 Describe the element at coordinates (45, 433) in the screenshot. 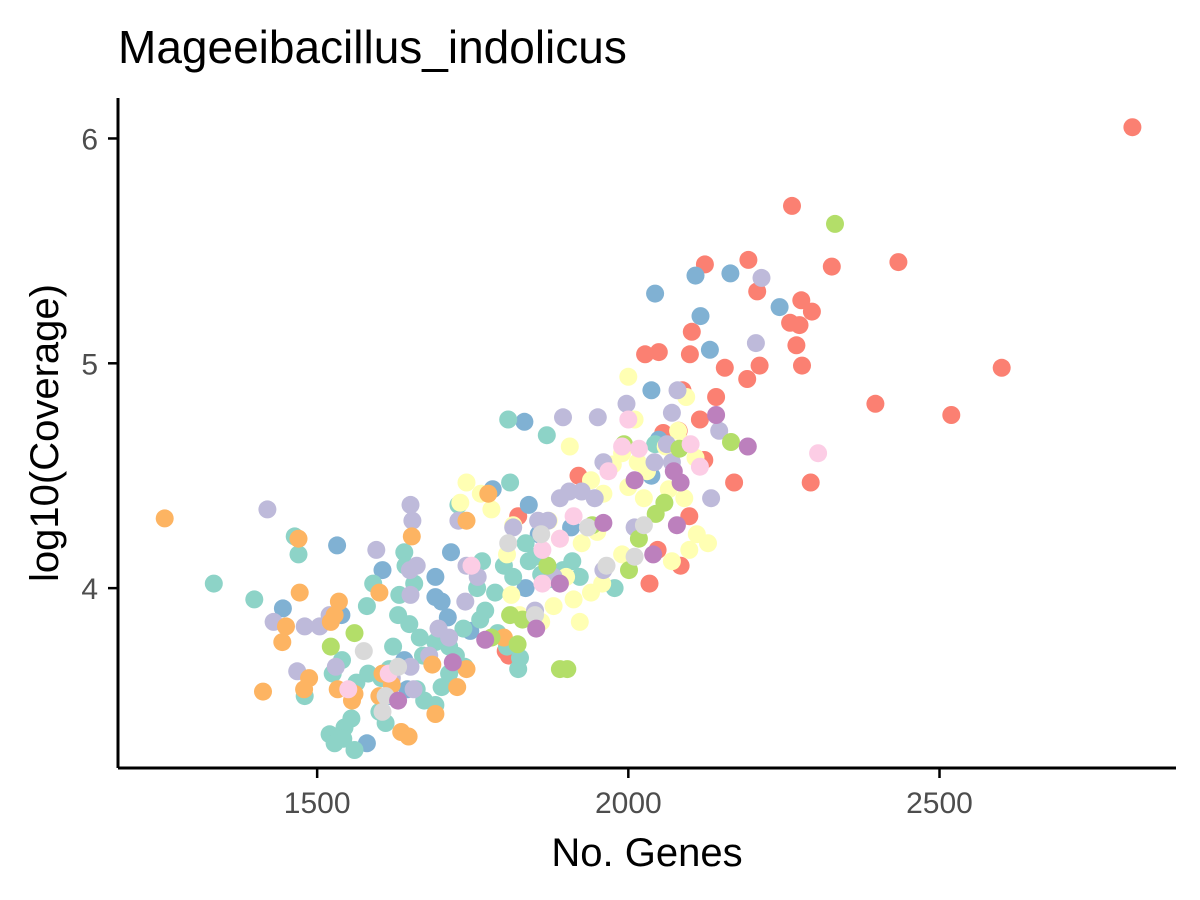

I see `y-axis-title: log10(Coverage)` at that location.